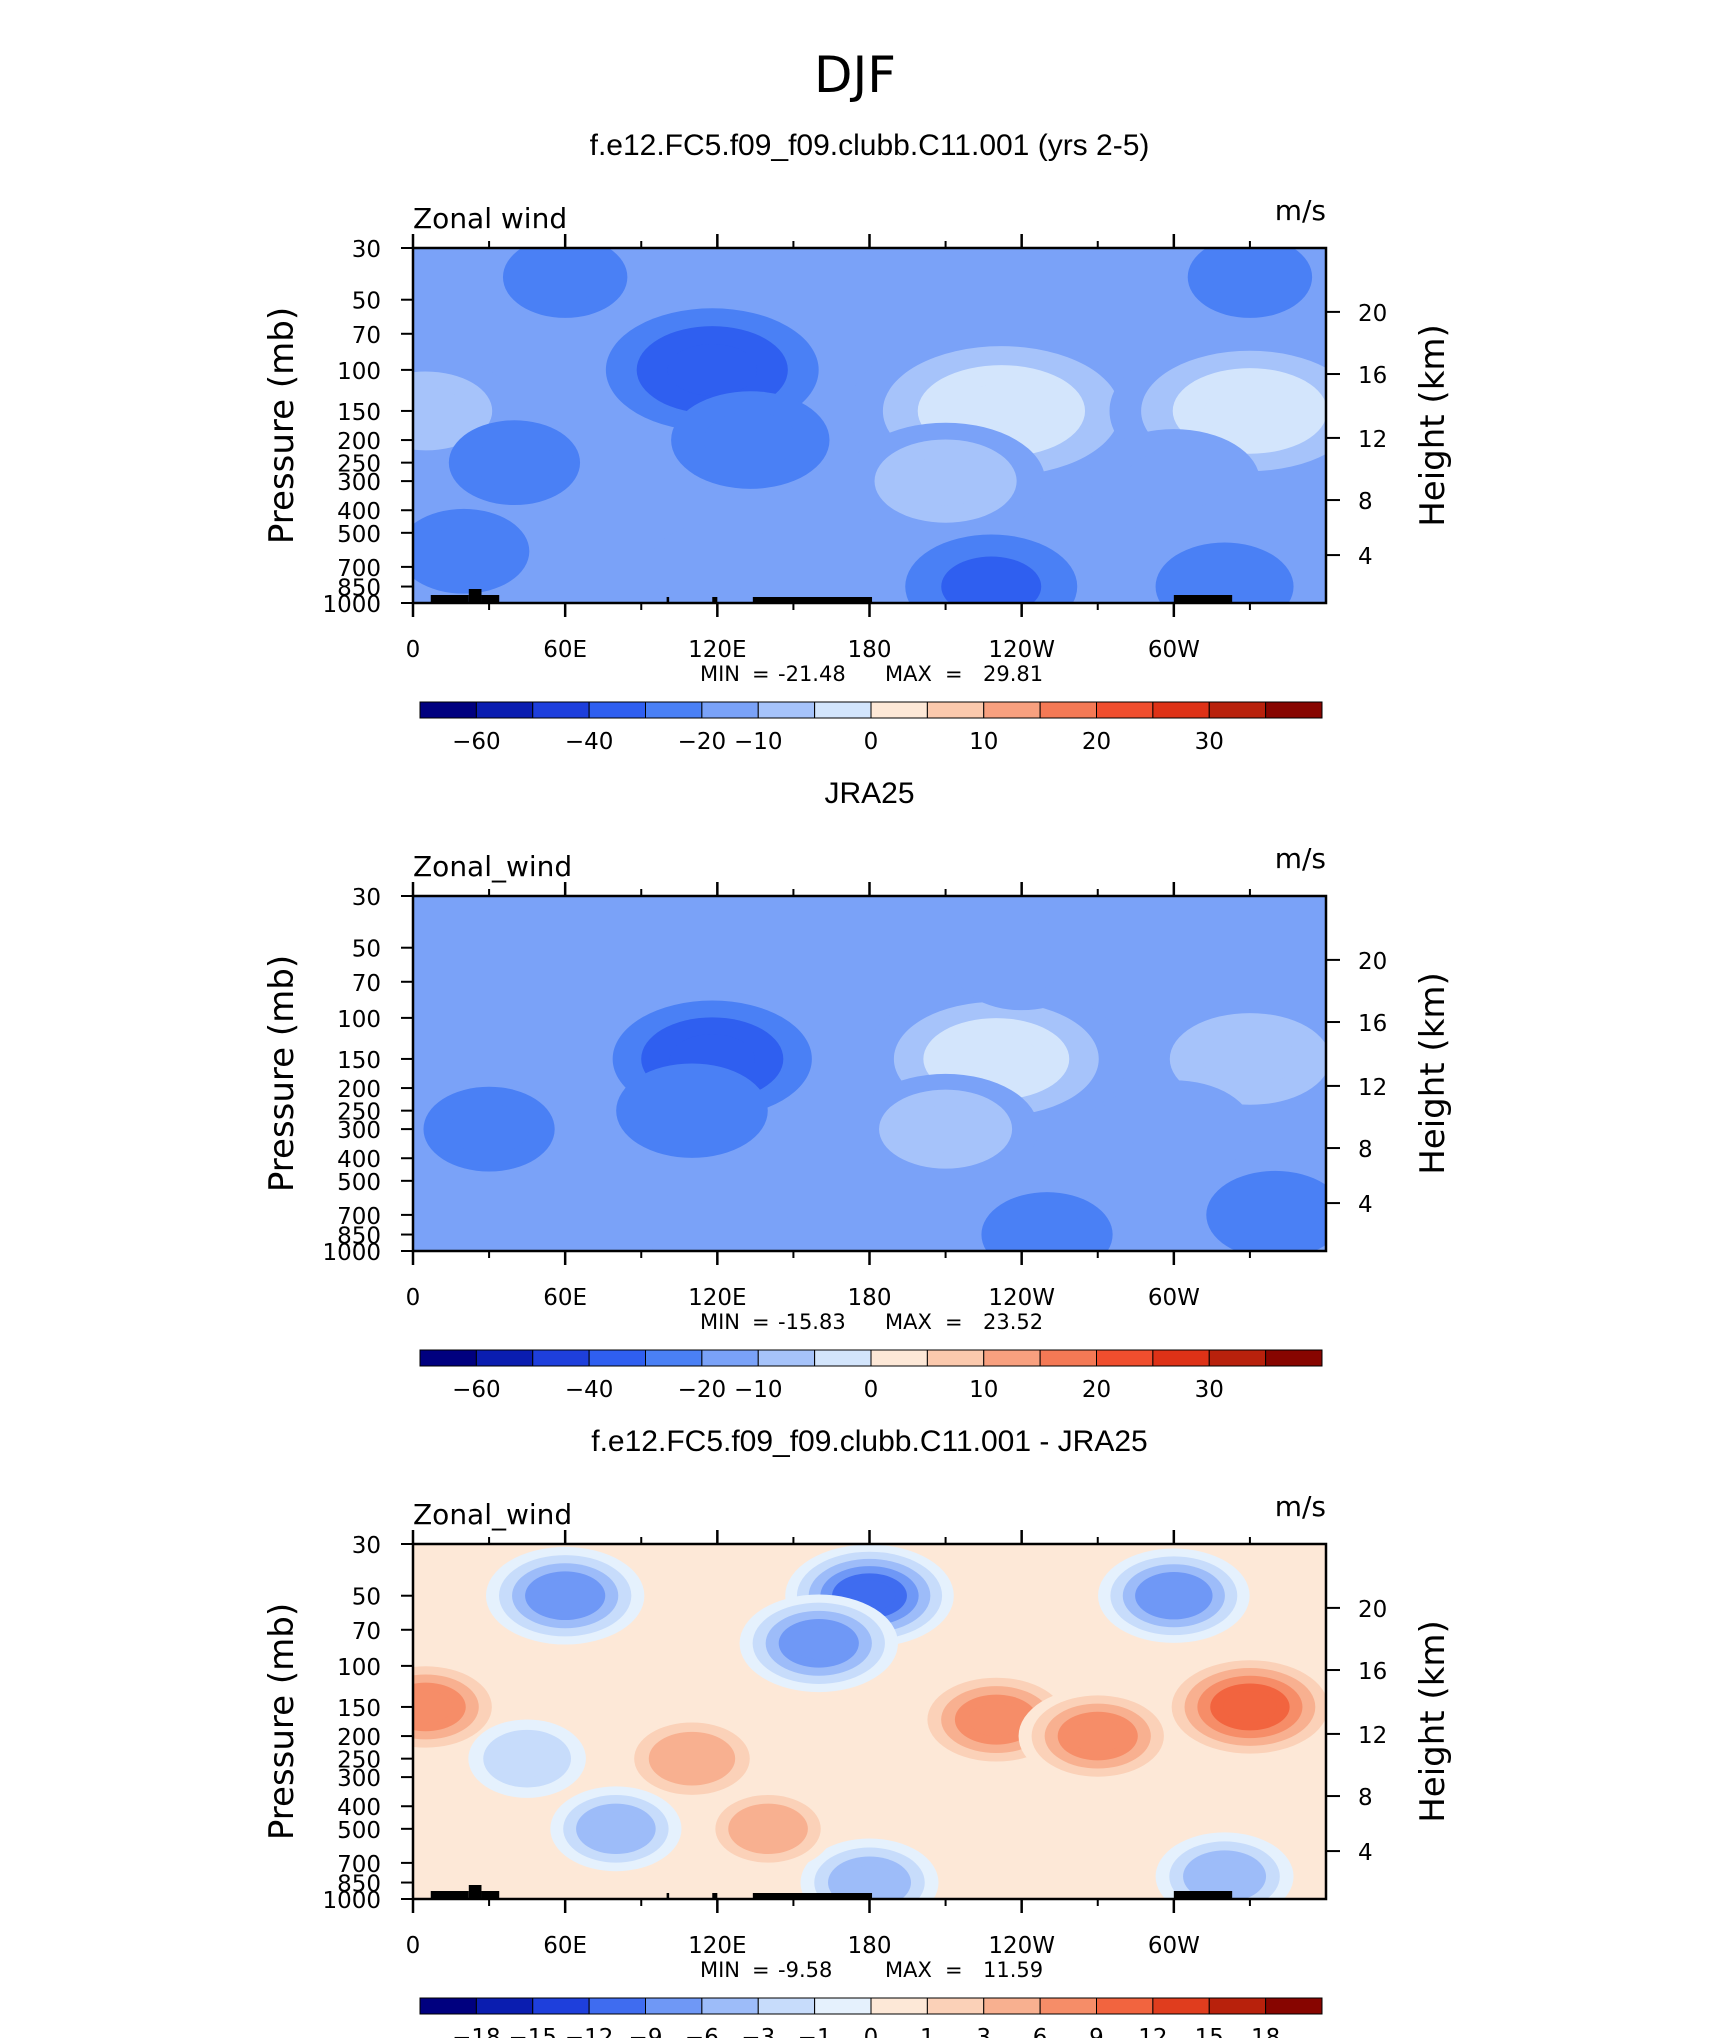  Describe the element at coordinates (1372, 1736) in the screenshot. I see `y2-tick-label: 12` at that location.